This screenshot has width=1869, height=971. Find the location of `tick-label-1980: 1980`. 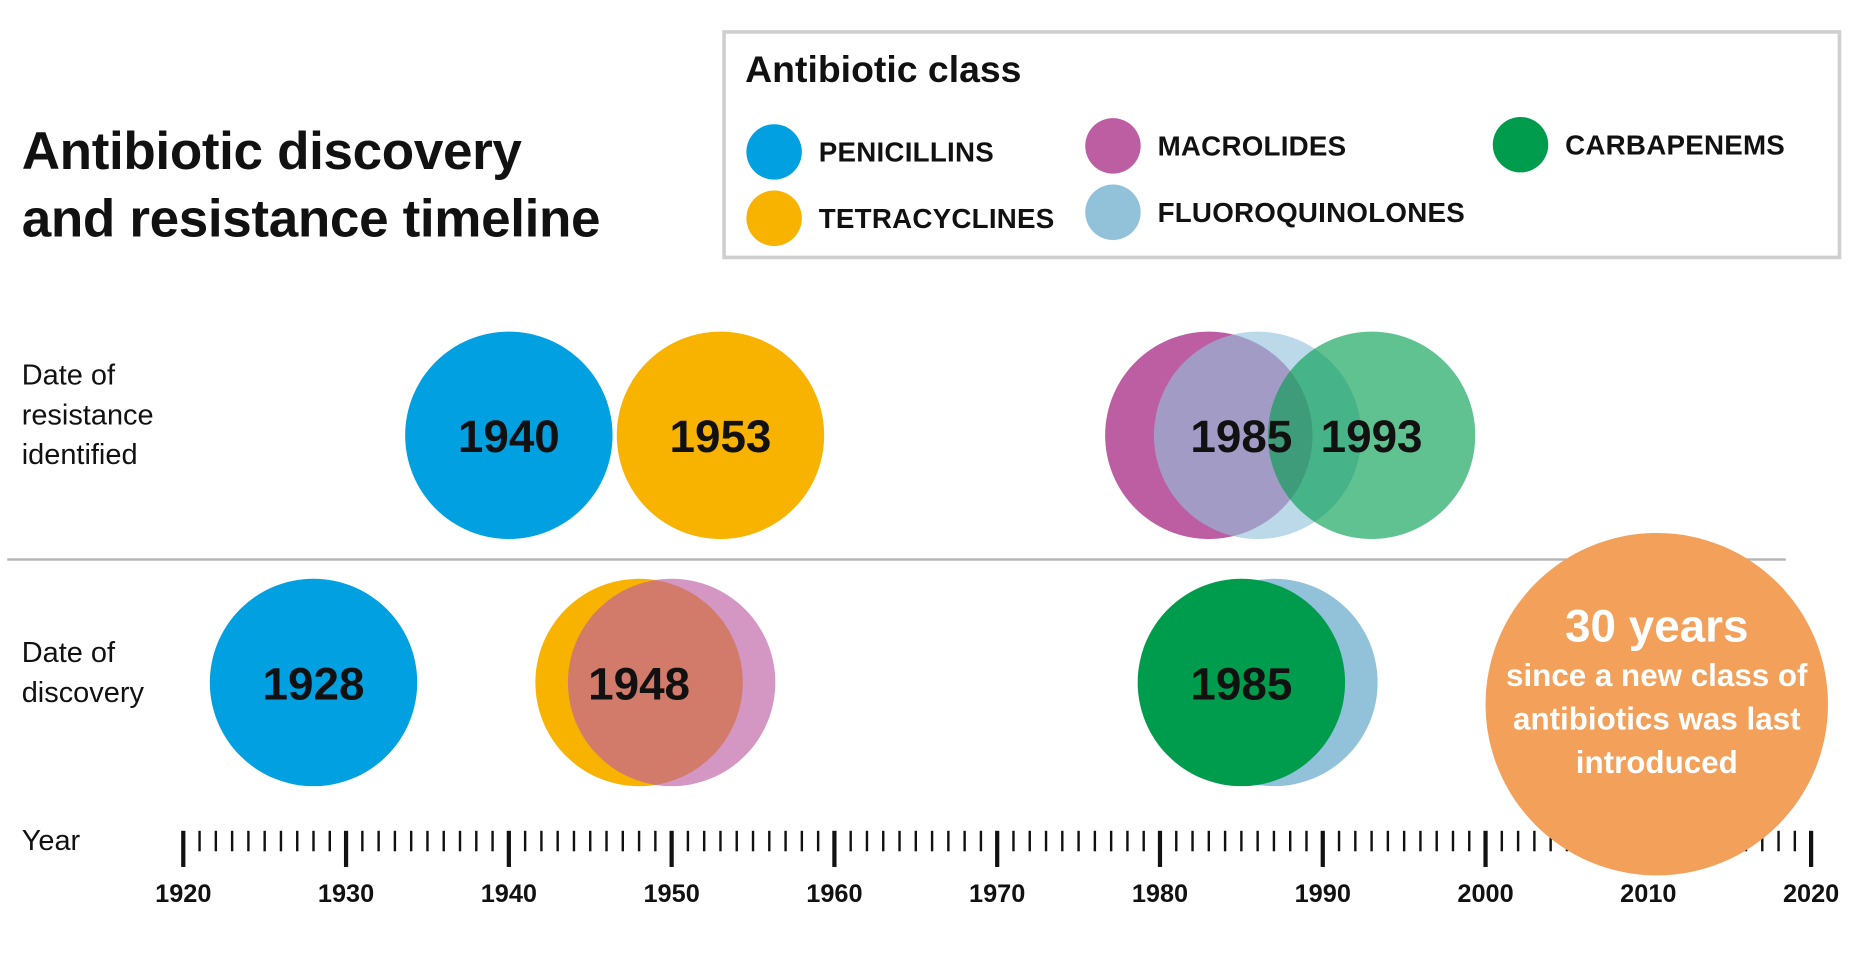

tick-label-1980: 1980 is located at coordinates (1160, 894).